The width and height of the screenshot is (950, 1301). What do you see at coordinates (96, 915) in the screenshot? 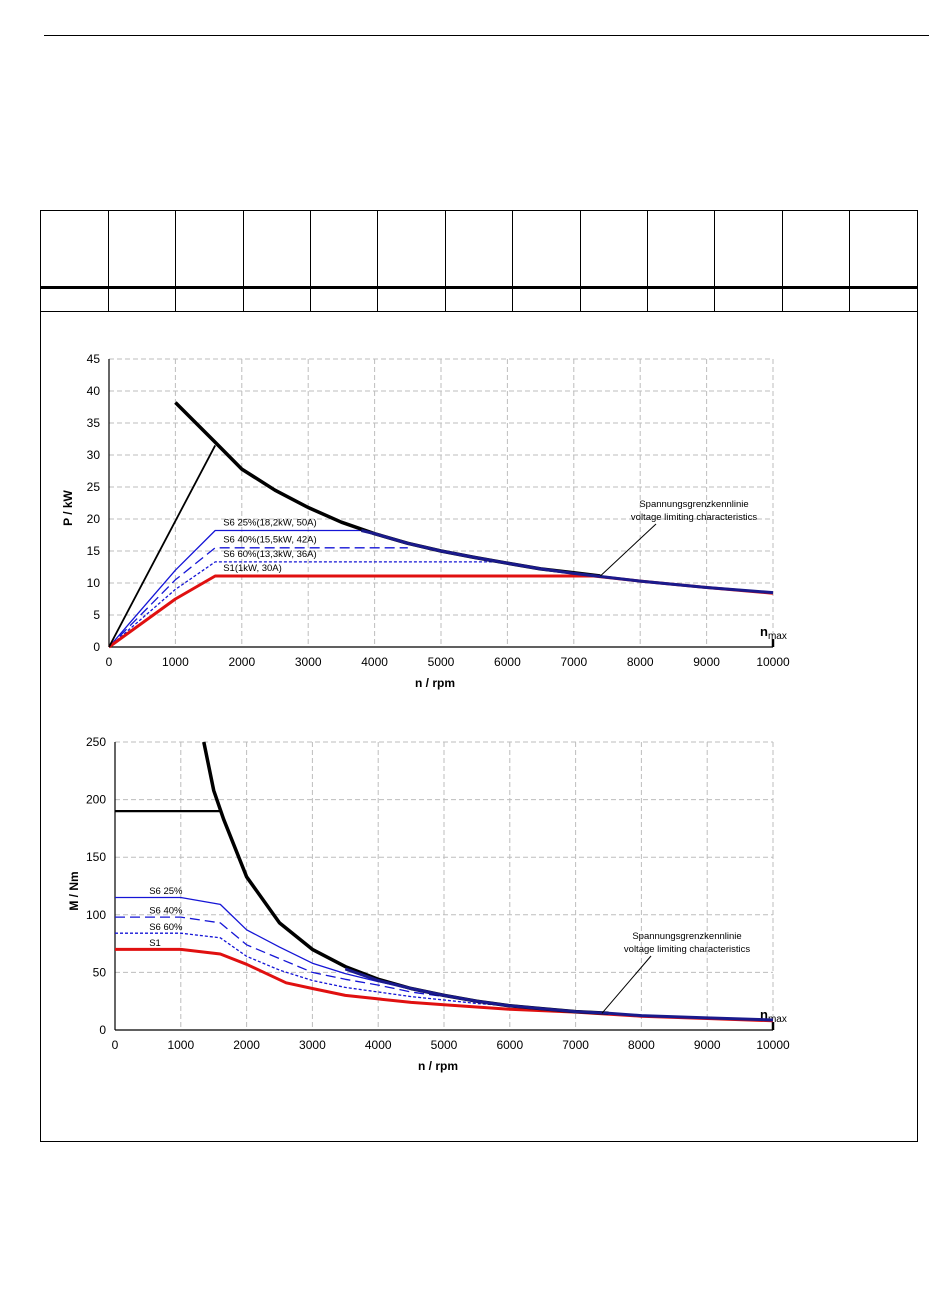
I see `y-tick-label: 100` at bounding box center [96, 915].